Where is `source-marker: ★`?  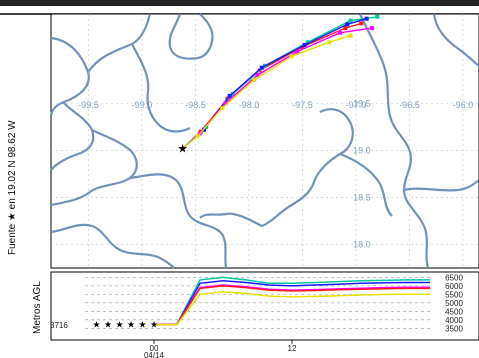
source-marker: ★ is located at coordinates (182, 149).